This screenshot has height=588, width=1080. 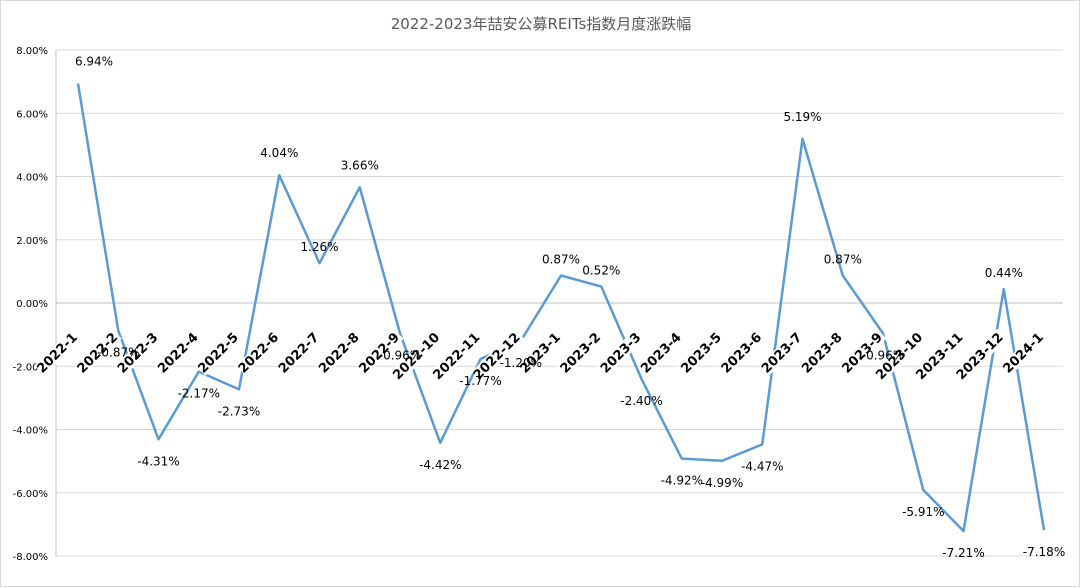 I want to click on data-label: -7.21%, so click(x=963, y=553).